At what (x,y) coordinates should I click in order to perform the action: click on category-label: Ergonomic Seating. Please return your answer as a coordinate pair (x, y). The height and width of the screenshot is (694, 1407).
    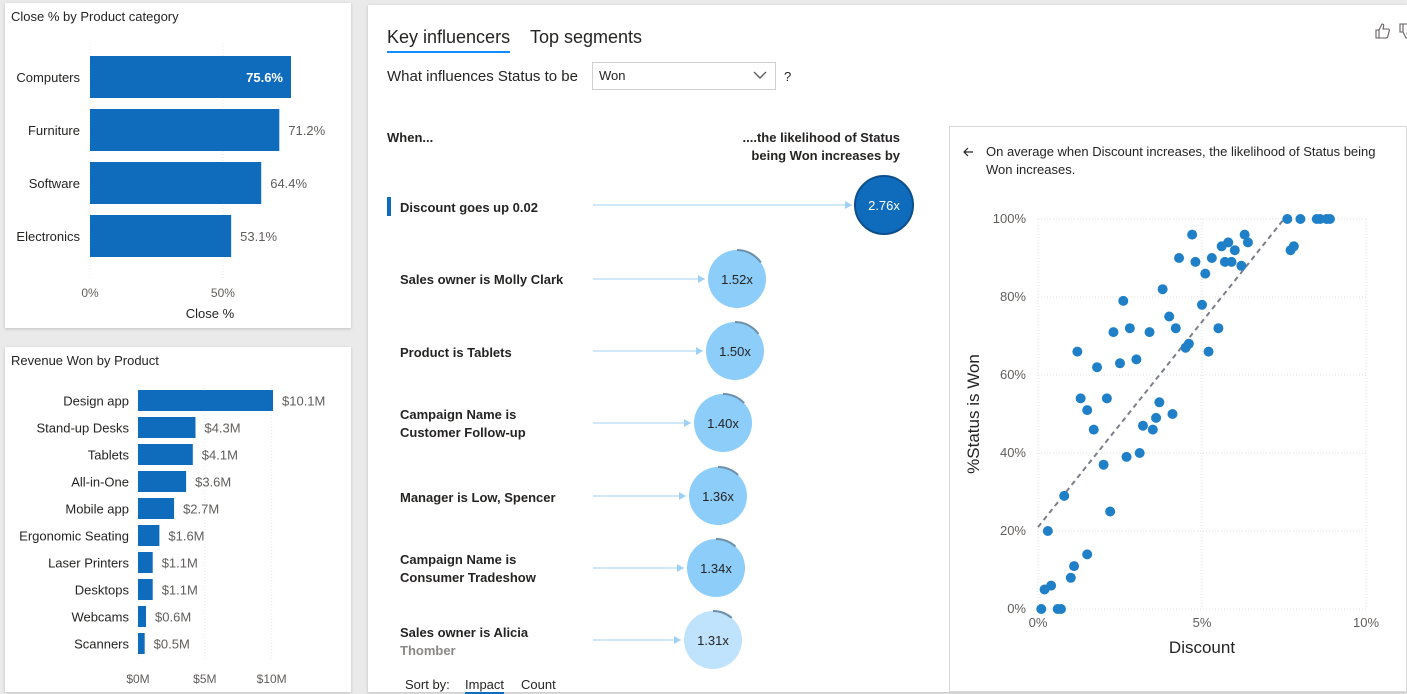
    Looking at the image, I should click on (74, 536).